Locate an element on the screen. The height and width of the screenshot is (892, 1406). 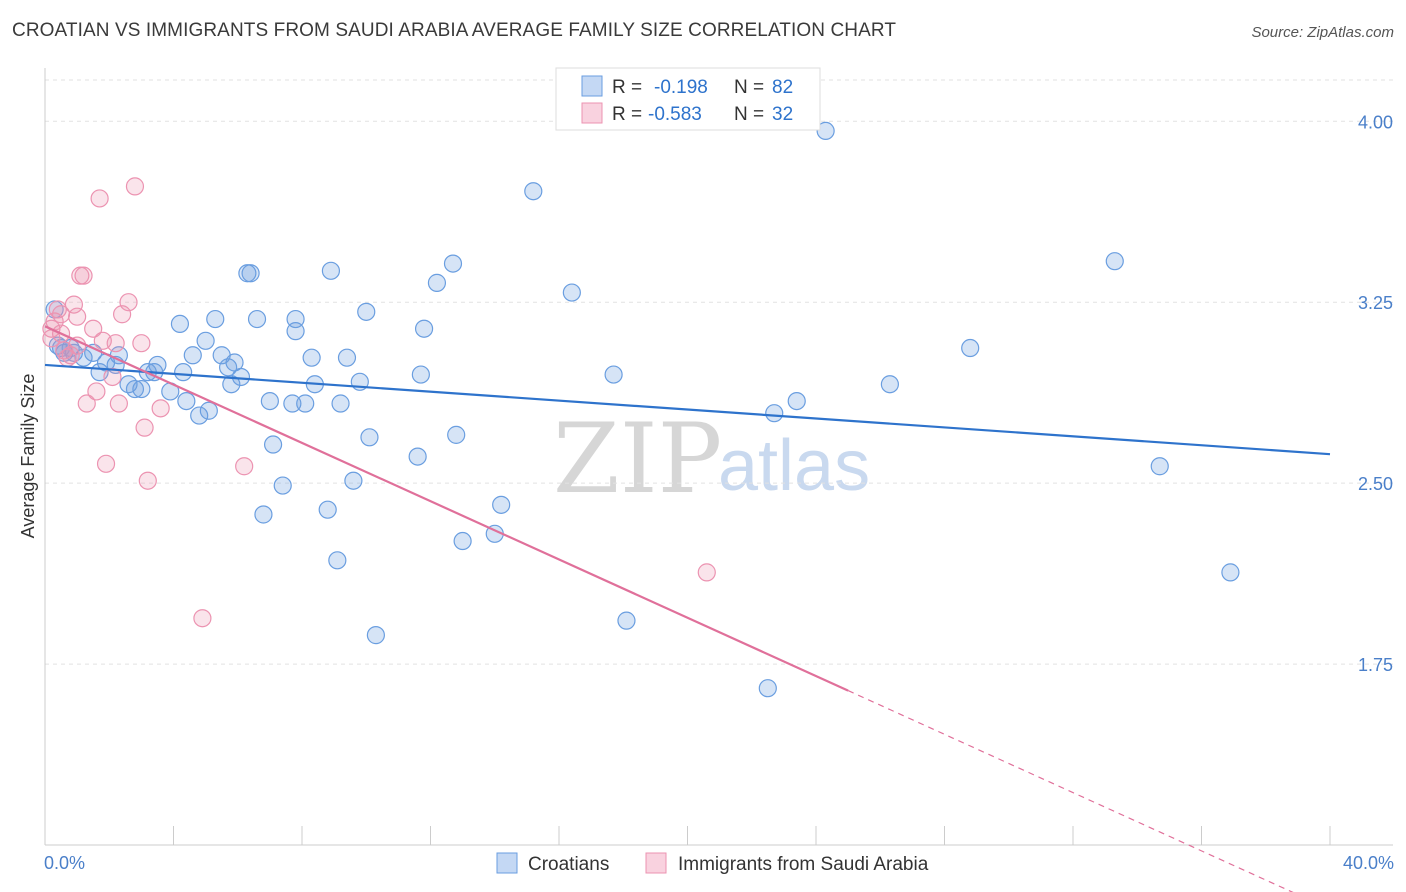
croatians-series-swatch is located at coordinates (507, 863).